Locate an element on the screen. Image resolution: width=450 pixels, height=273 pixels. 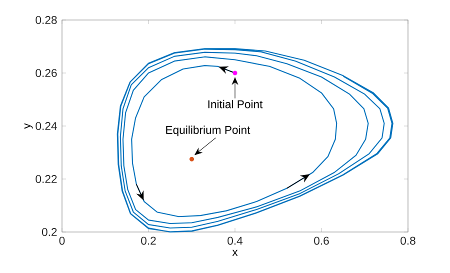
x-tick-label: 0.2 is located at coordinates (148, 240).